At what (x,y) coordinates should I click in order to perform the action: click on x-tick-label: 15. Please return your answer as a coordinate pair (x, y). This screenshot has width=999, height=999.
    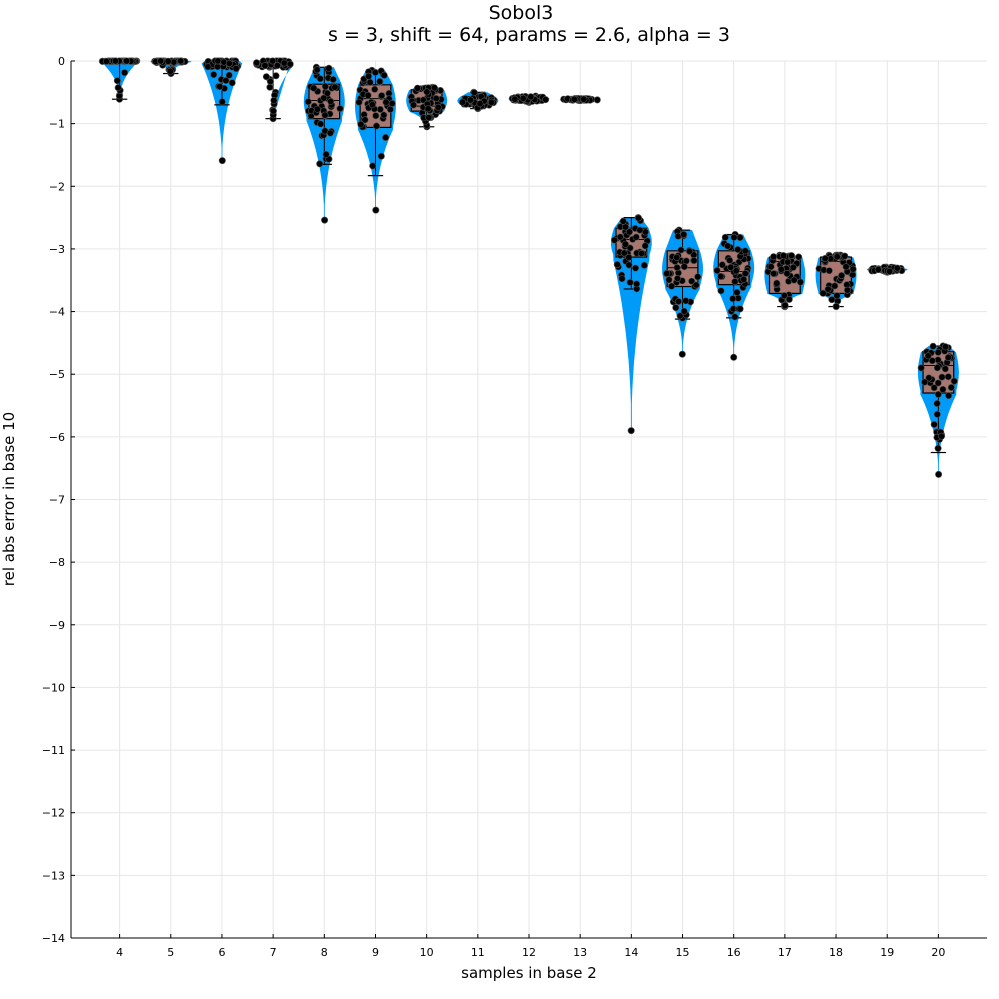
    Looking at the image, I should click on (683, 952).